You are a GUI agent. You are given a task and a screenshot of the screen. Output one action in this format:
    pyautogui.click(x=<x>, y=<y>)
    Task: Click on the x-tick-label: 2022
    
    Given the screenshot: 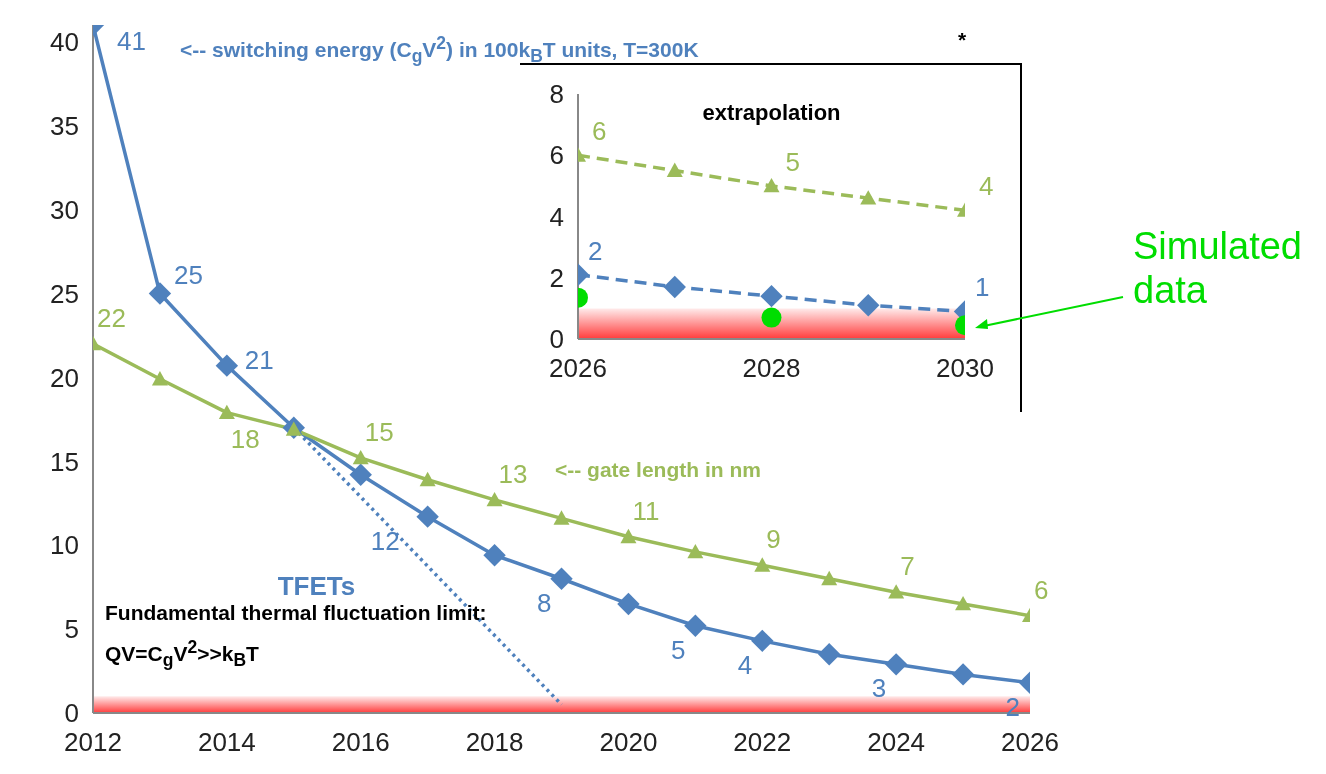 What is the action you would take?
    pyautogui.click(x=762, y=742)
    